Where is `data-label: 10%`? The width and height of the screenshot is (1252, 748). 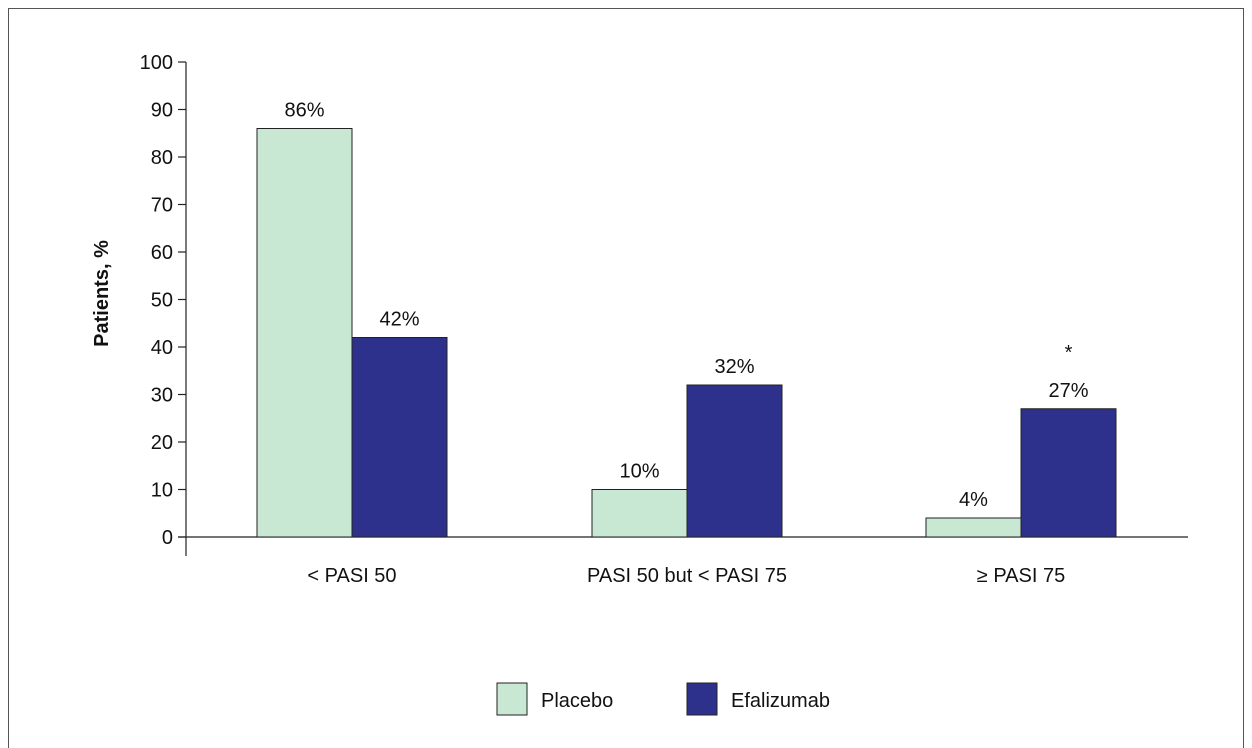
data-label: 10% is located at coordinates (639, 472).